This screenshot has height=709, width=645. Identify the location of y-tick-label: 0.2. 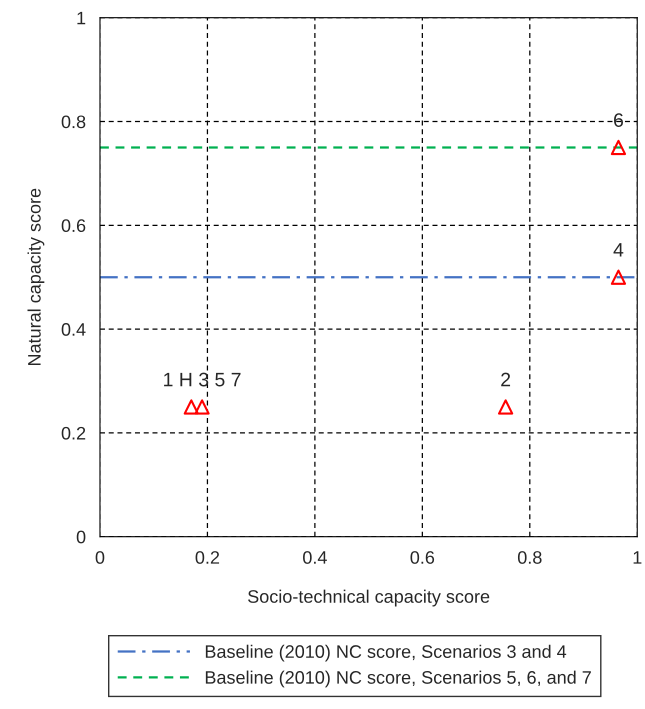
(74, 433).